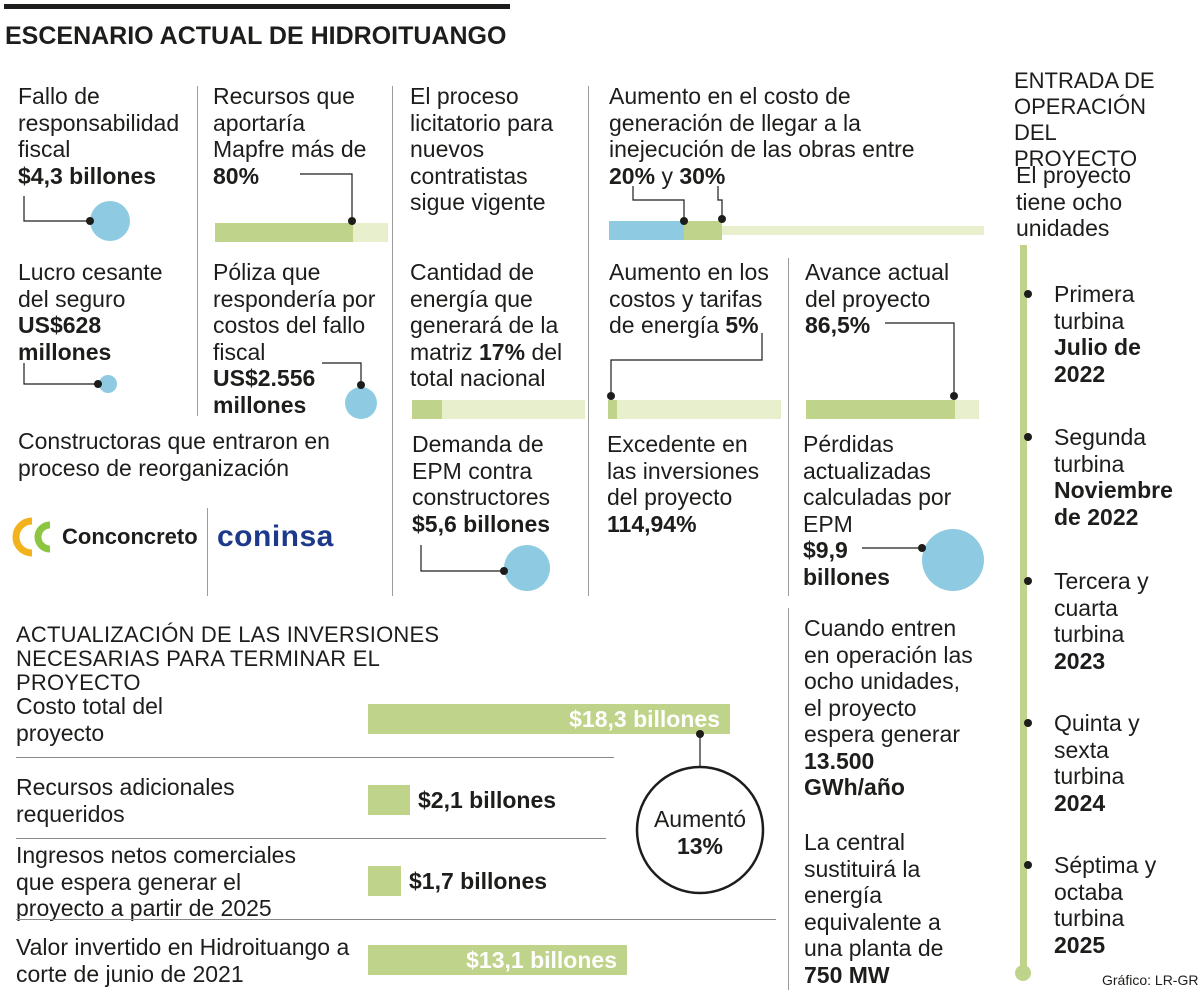 The width and height of the screenshot is (1200, 993). I want to click on investment-separator, so click(315, 757).